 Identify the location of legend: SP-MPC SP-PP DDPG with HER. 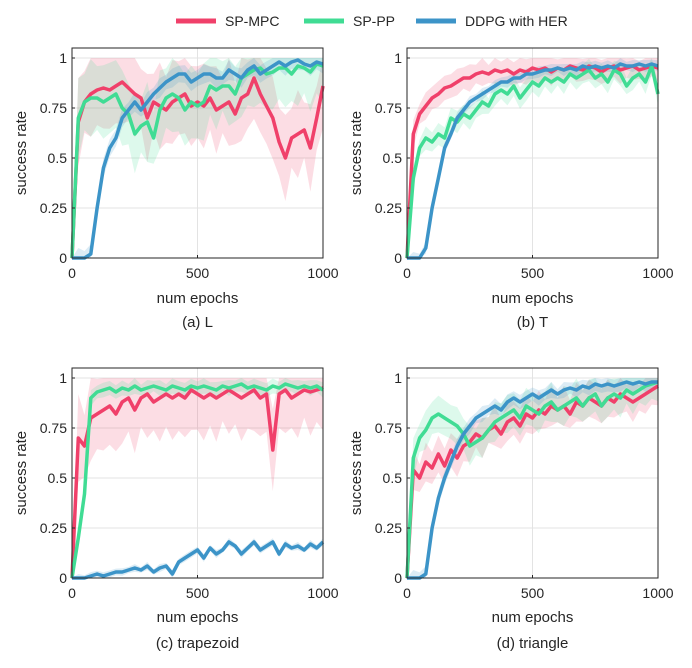
(372, 21).